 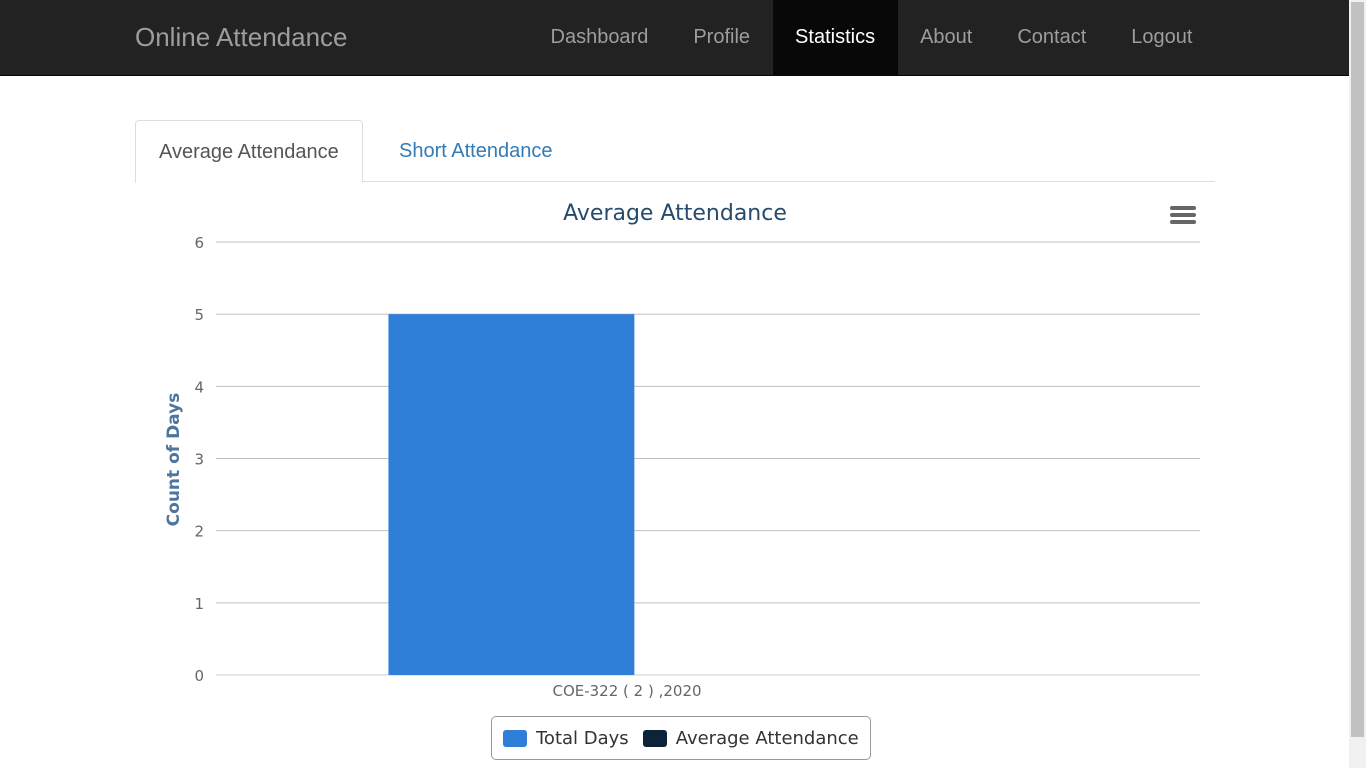 I want to click on chart-legend: Total Days Average Attendance, so click(x=681, y=738).